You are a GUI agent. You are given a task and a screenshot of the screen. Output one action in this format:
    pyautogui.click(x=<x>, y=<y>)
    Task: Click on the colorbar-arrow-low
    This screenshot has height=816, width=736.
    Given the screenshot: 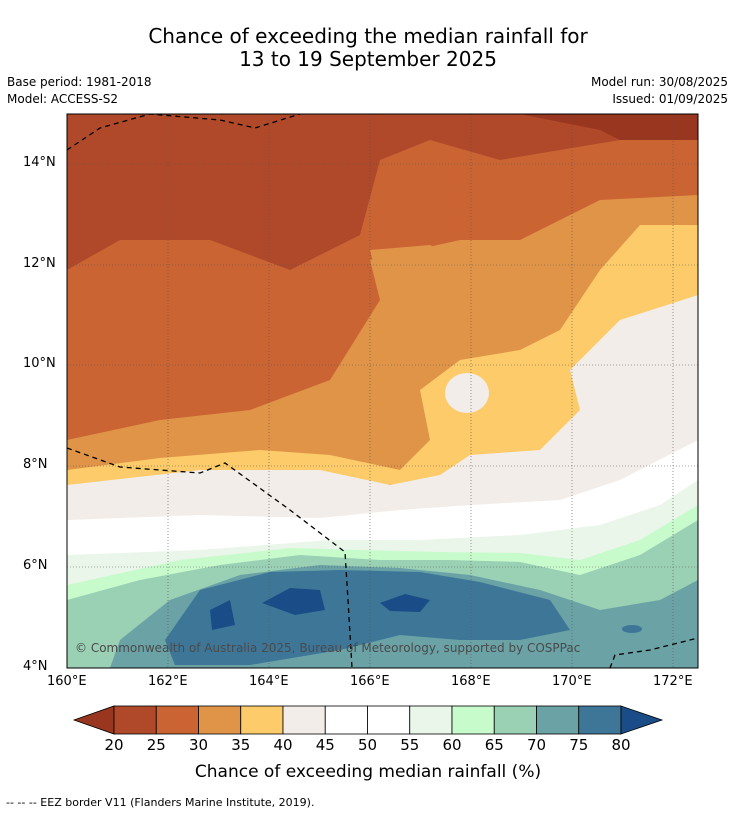 What is the action you would take?
    pyautogui.click(x=93, y=720)
    